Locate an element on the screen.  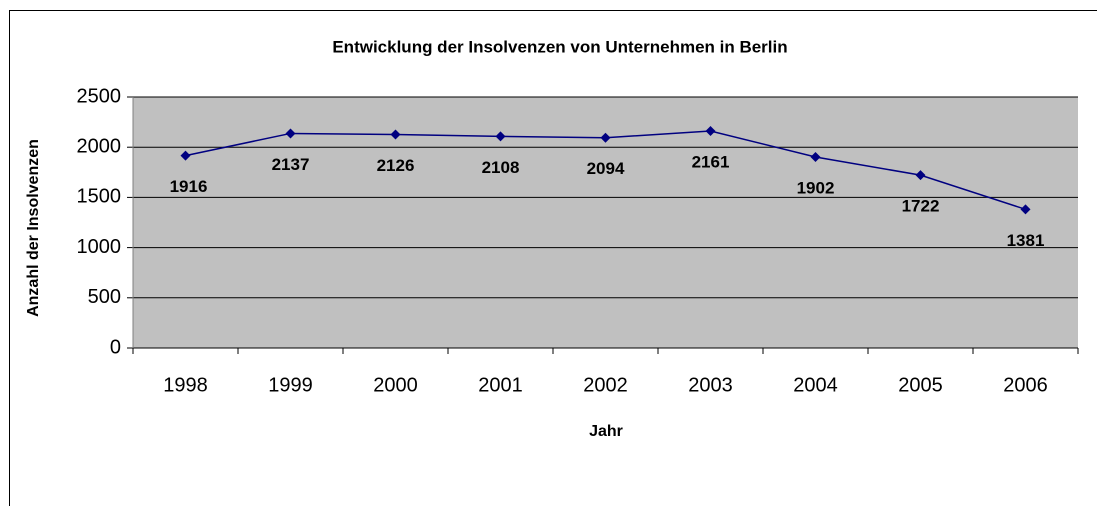
x-tick-label: 2000 is located at coordinates (395, 385).